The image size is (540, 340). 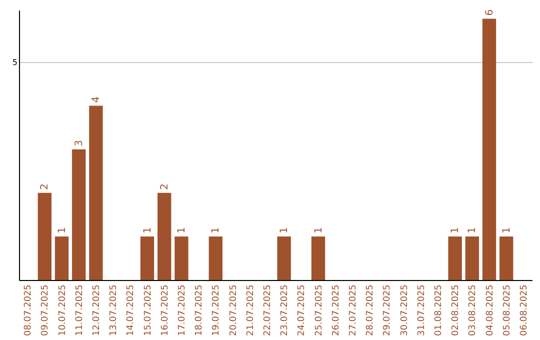 What do you see at coordinates (319, 310) in the screenshot?
I see `x-tick-label: 25.07.2025` at bounding box center [319, 310].